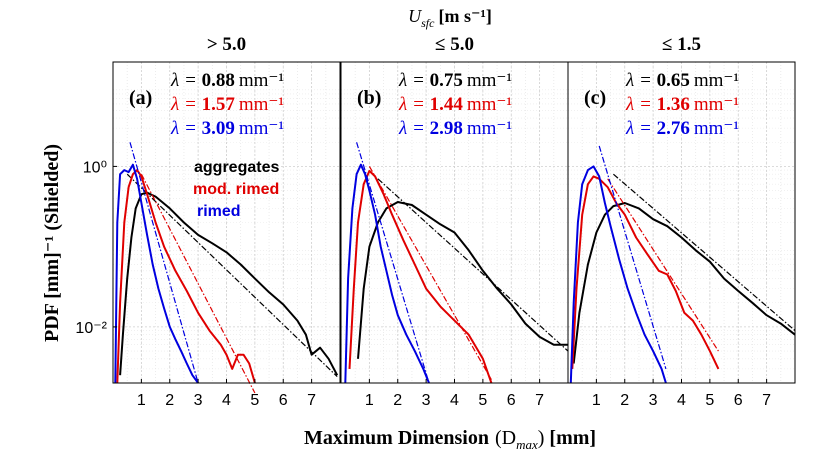  Describe the element at coordinates (236, 167) in the screenshot. I see `legend-entry: aggregates` at that location.